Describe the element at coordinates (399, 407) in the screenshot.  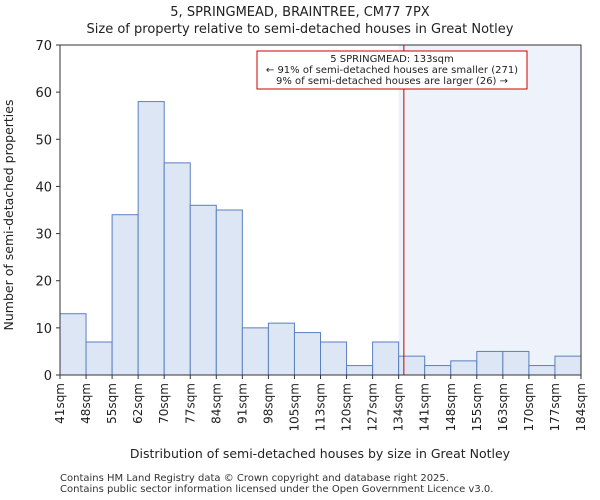
I see `x-tick-label-134sqm: 134sqm` at that location.